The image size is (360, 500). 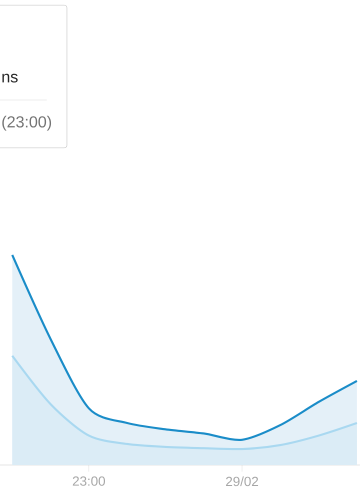 What do you see at coordinates (89, 481) in the screenshot?
I see `x-tick-label: 23:00` at bounding box center [89, 481].